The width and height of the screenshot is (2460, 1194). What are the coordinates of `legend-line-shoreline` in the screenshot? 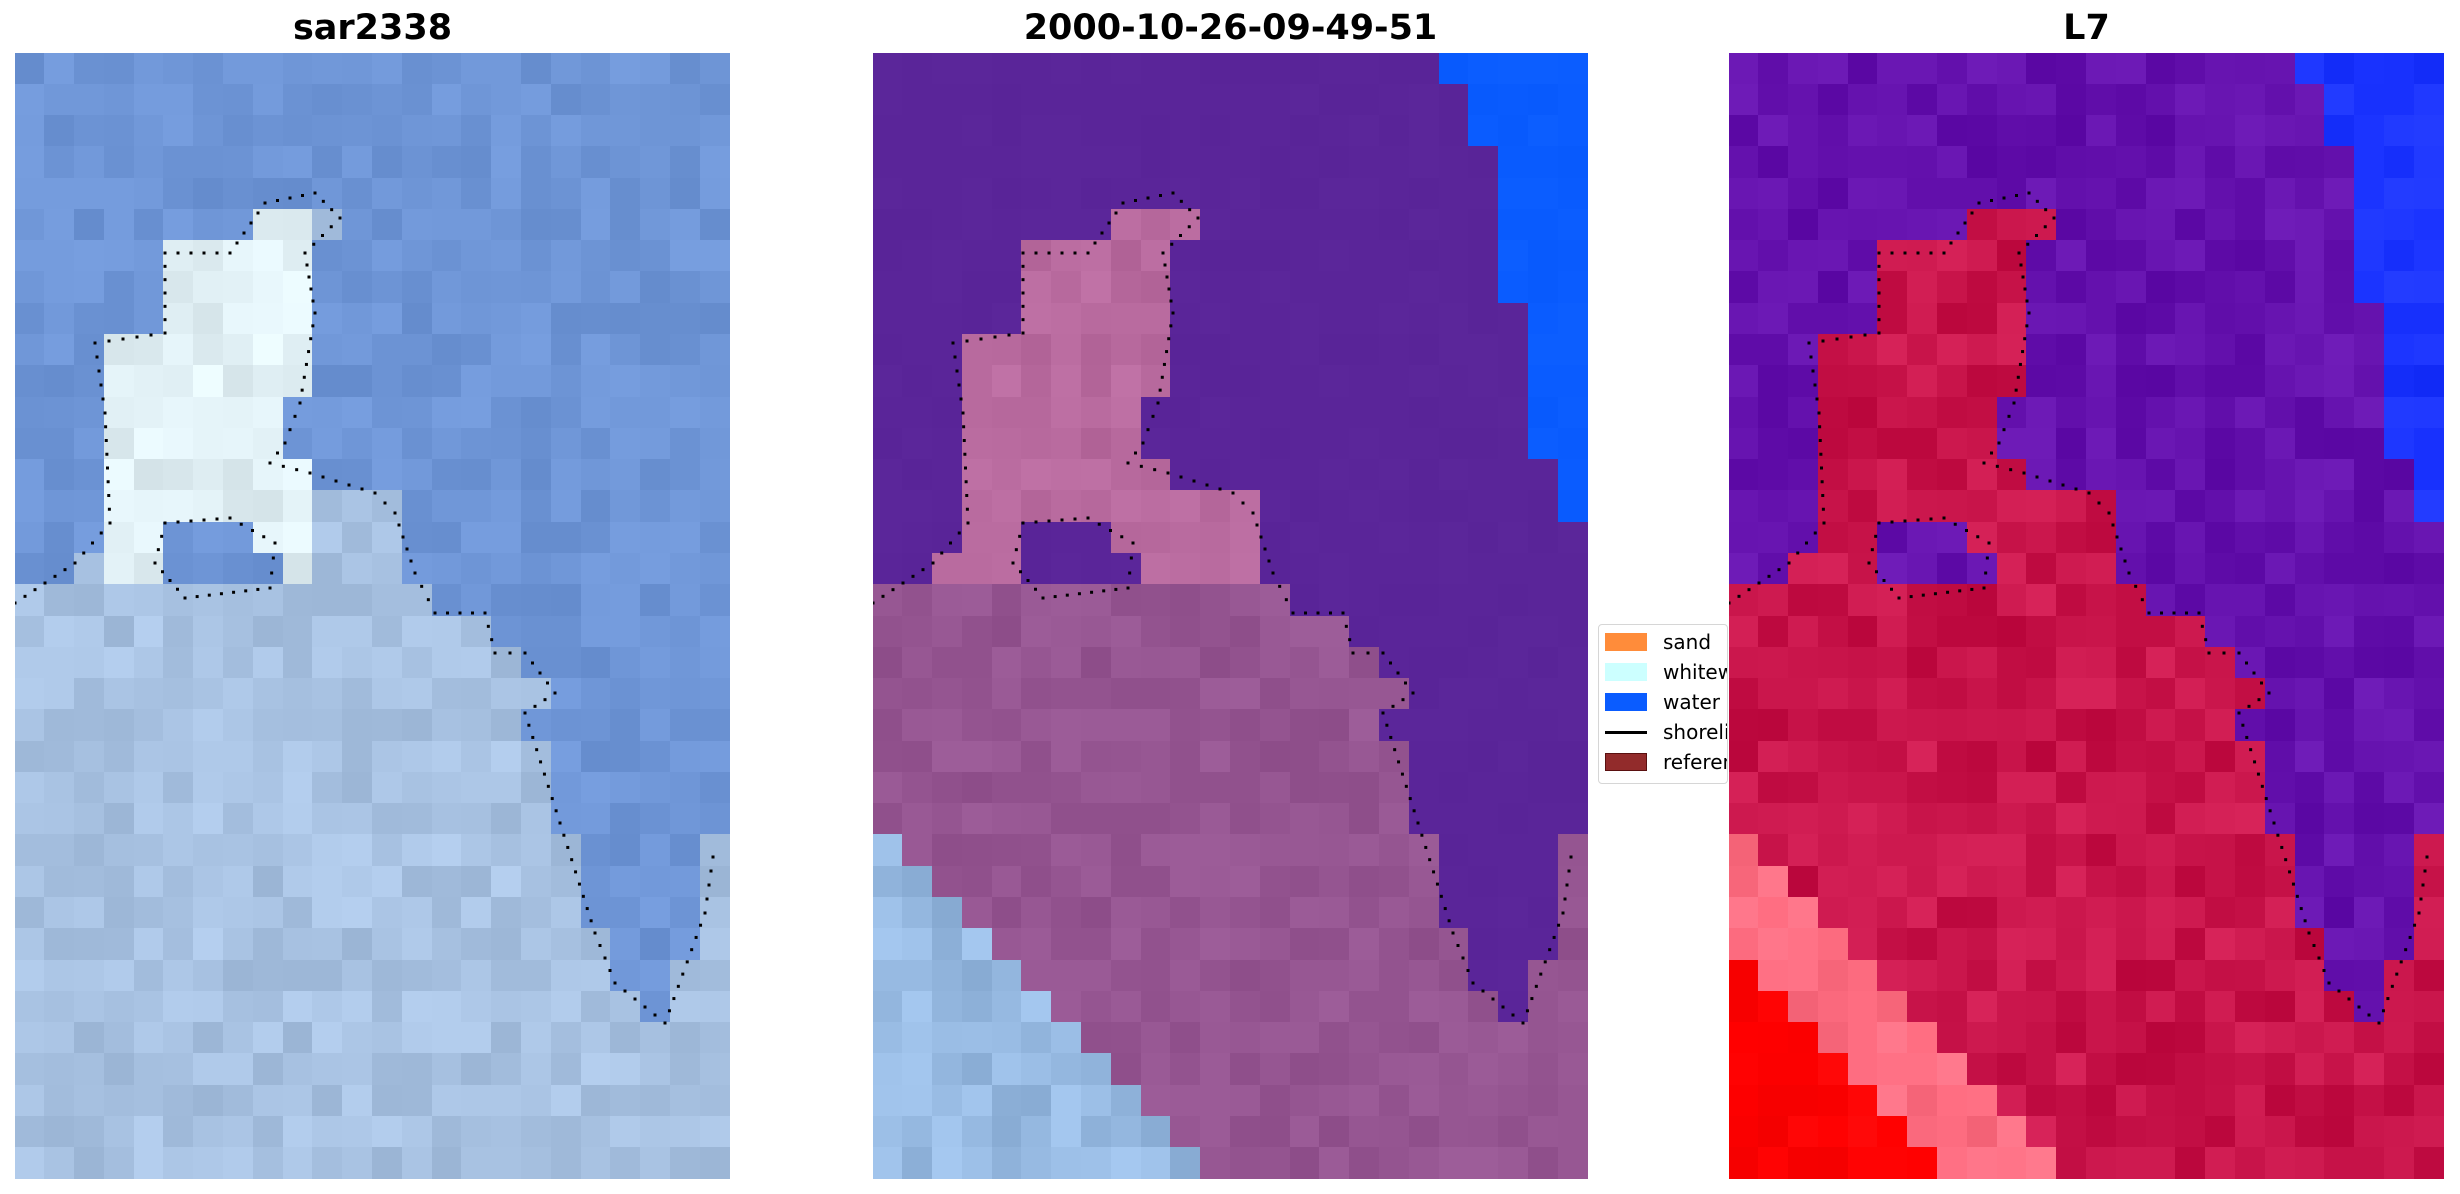 It's located at (1626, 732).